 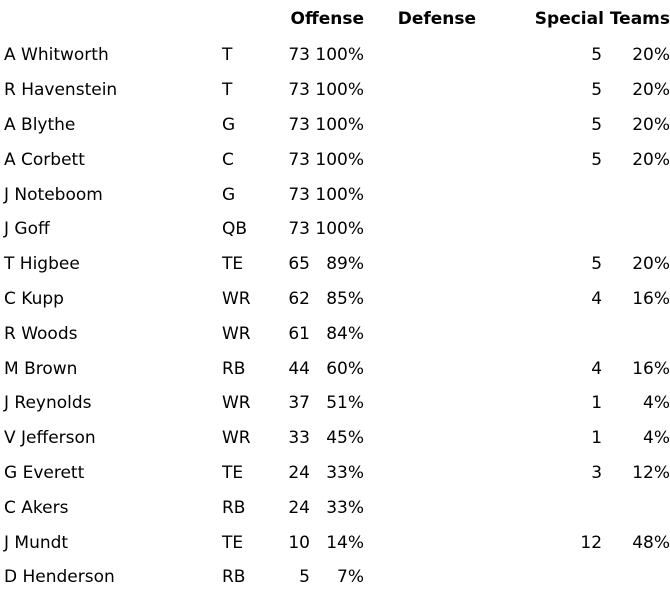 I want to click on table-row: R Woods WR 61 84%, so click(x=335, y=333).